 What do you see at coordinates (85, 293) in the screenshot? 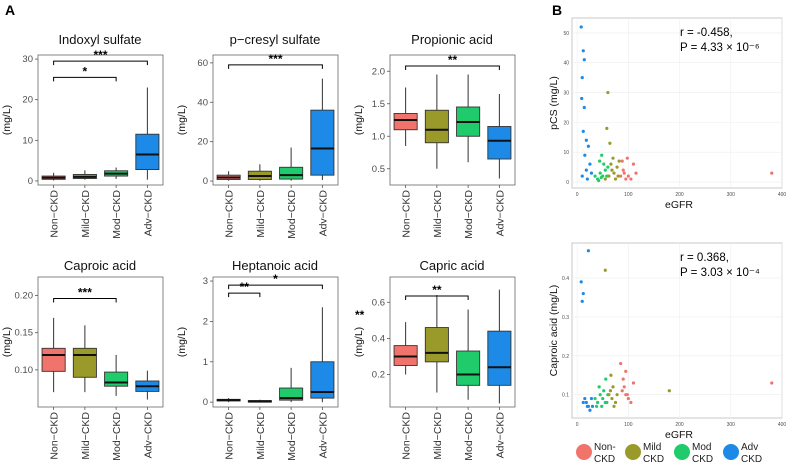
I see `chart4-sig-label: ***` at bounding box center [85, 293].